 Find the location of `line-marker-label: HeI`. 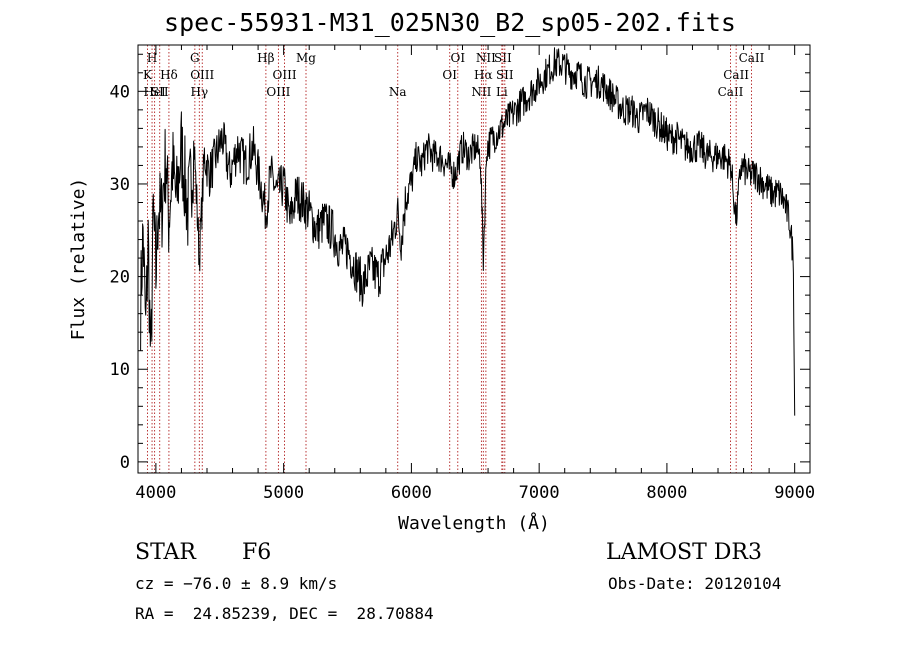

line-marker-label: HeI is located at coordinates (154, 92).